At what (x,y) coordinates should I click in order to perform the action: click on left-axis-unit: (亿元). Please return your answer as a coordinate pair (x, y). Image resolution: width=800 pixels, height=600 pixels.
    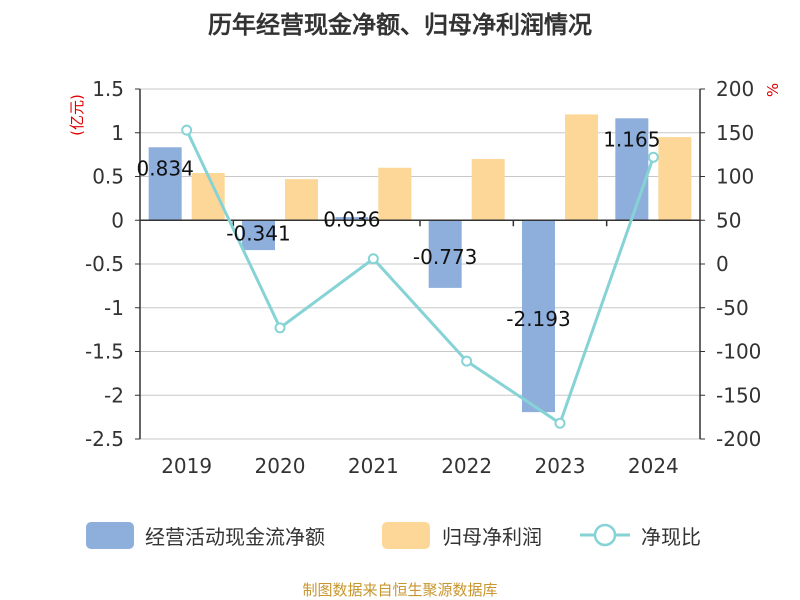
    Looking at the image, I should click on (77, 115).